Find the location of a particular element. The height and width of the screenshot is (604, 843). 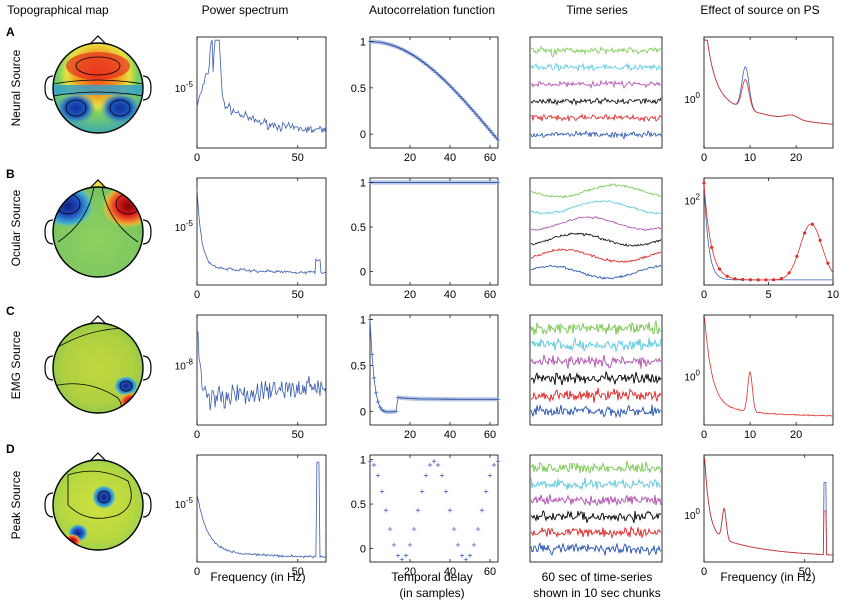

ps-A-series-line is located at coordinates (261, 86).